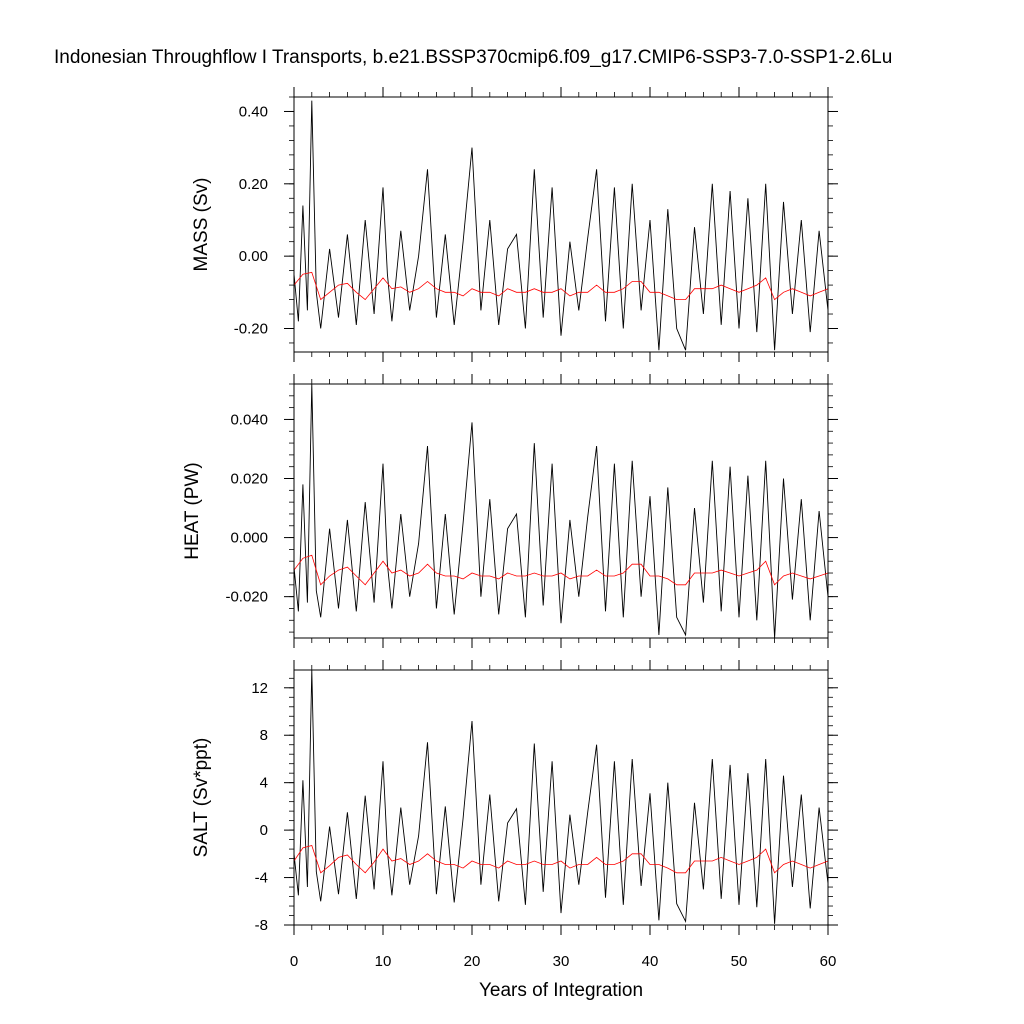  What do you see at coordinates (192, 510) in the screenshot?
I see `y-axis-title: HEAT (PW)` at bounding box center [192, 510].